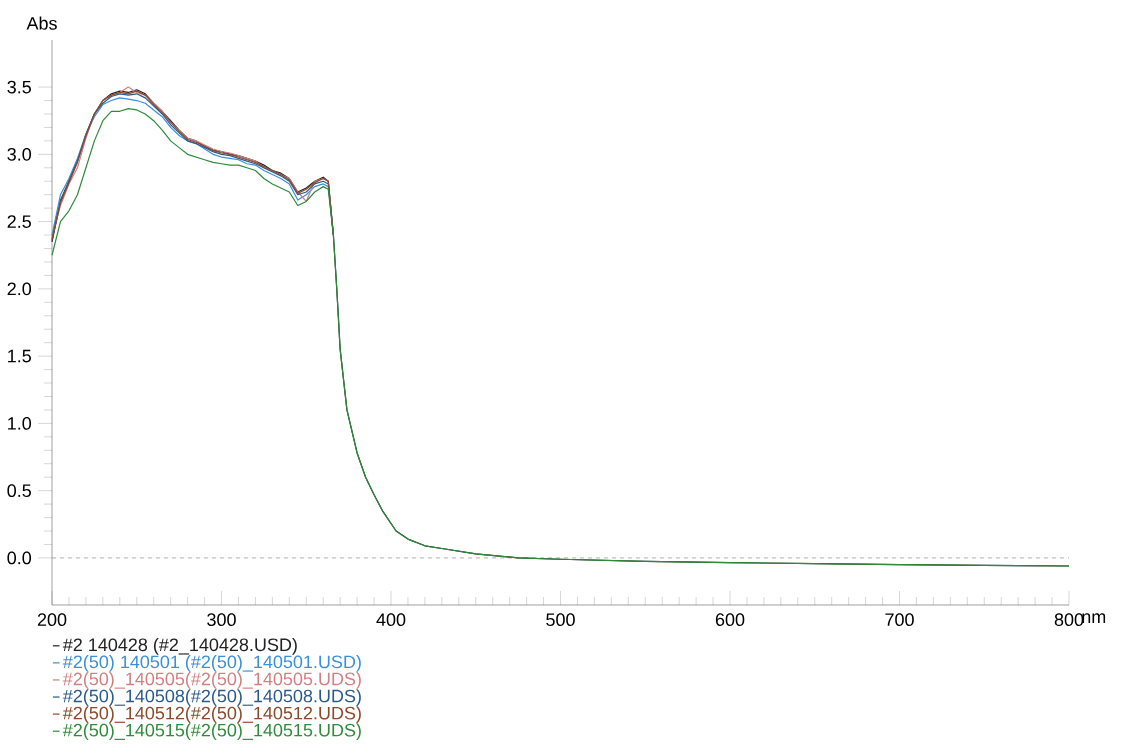  I want to click on x-tick-label: 200, so click(52, 619).